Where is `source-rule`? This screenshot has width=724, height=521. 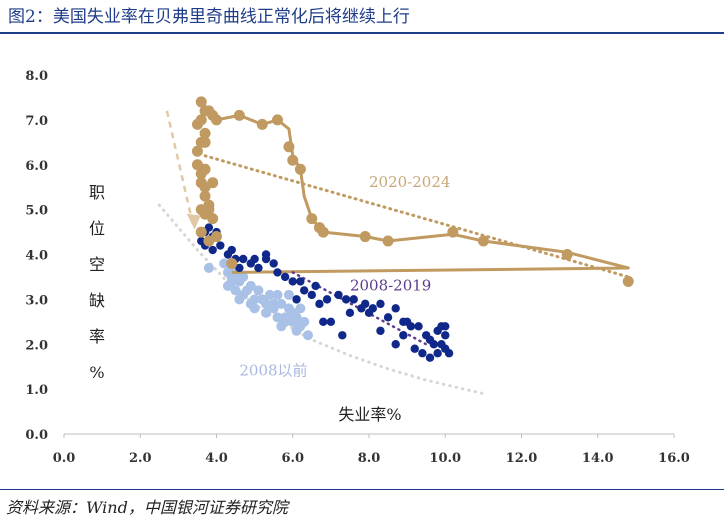 source-rule is located at coordinates (362, 489).